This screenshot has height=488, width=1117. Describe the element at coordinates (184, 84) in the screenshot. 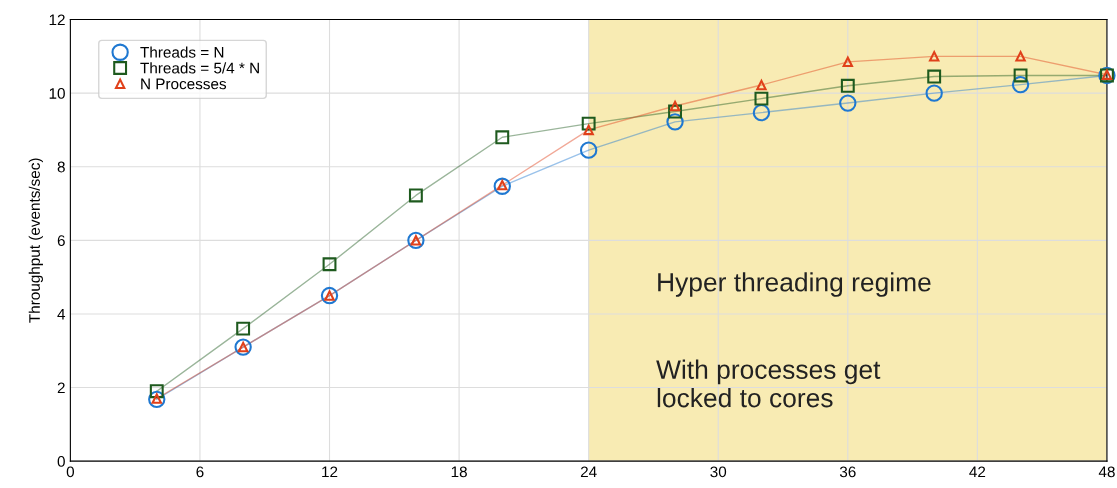

I see `legend-label: N Processes` at that location.